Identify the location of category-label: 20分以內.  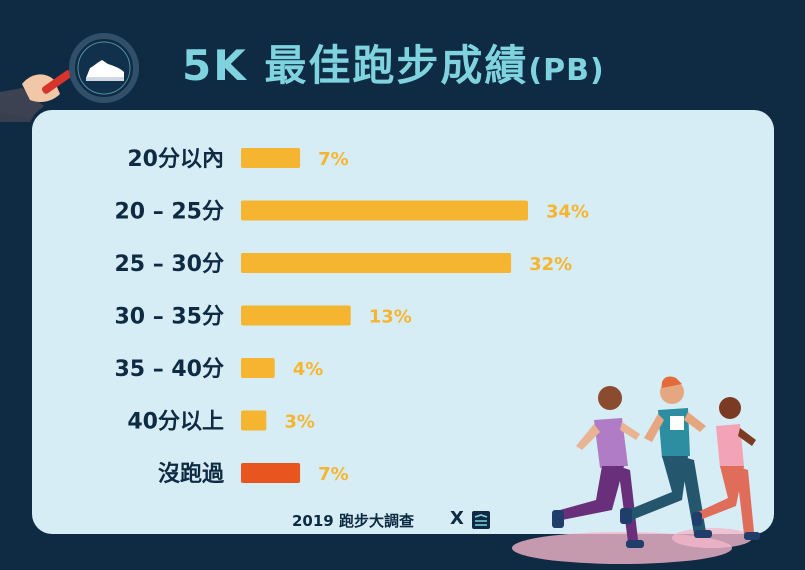
(175, 159).